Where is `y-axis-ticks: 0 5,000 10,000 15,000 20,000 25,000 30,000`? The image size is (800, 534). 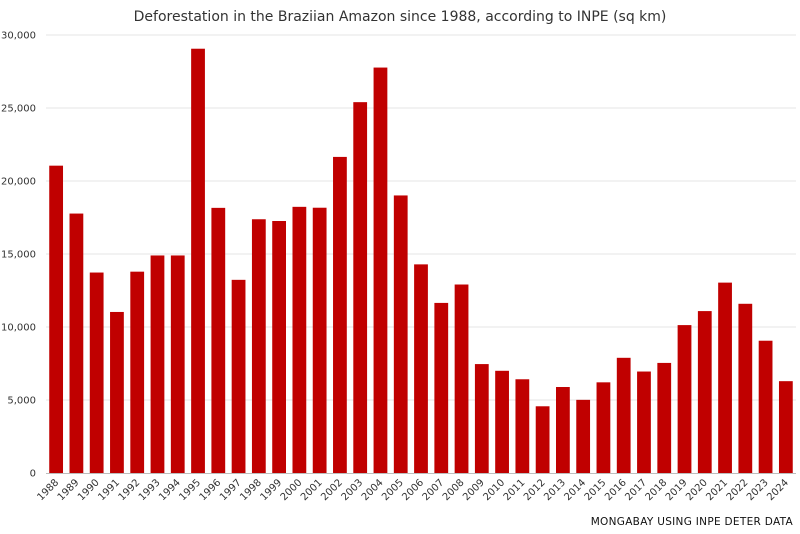
y-axis-ticks: 0 5,000 10,000 15,000 20,000 25,000 30,000 is located at coordinates (18, 255).